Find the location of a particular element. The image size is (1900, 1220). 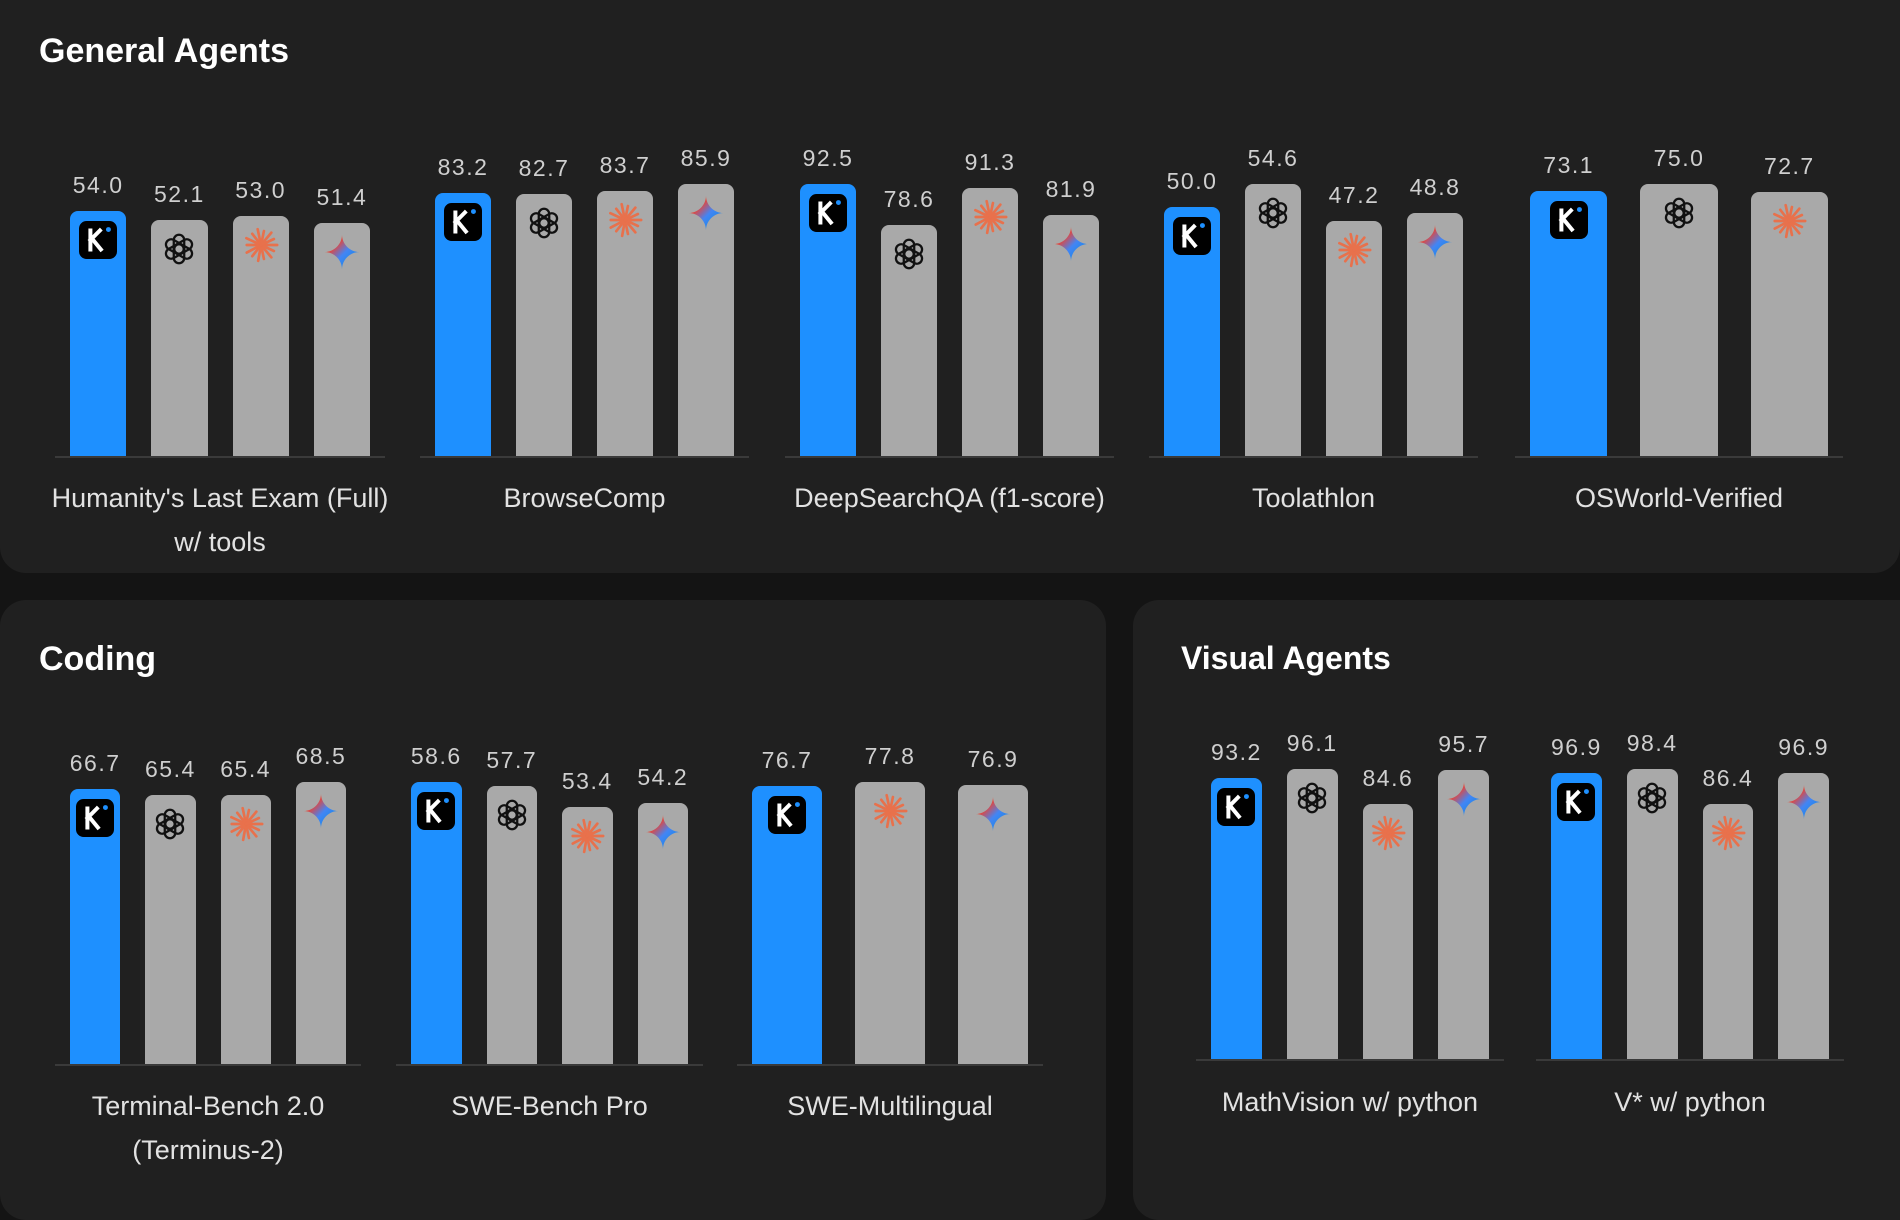

bar-item: 47.2 is located at coordinates (1354, 319).